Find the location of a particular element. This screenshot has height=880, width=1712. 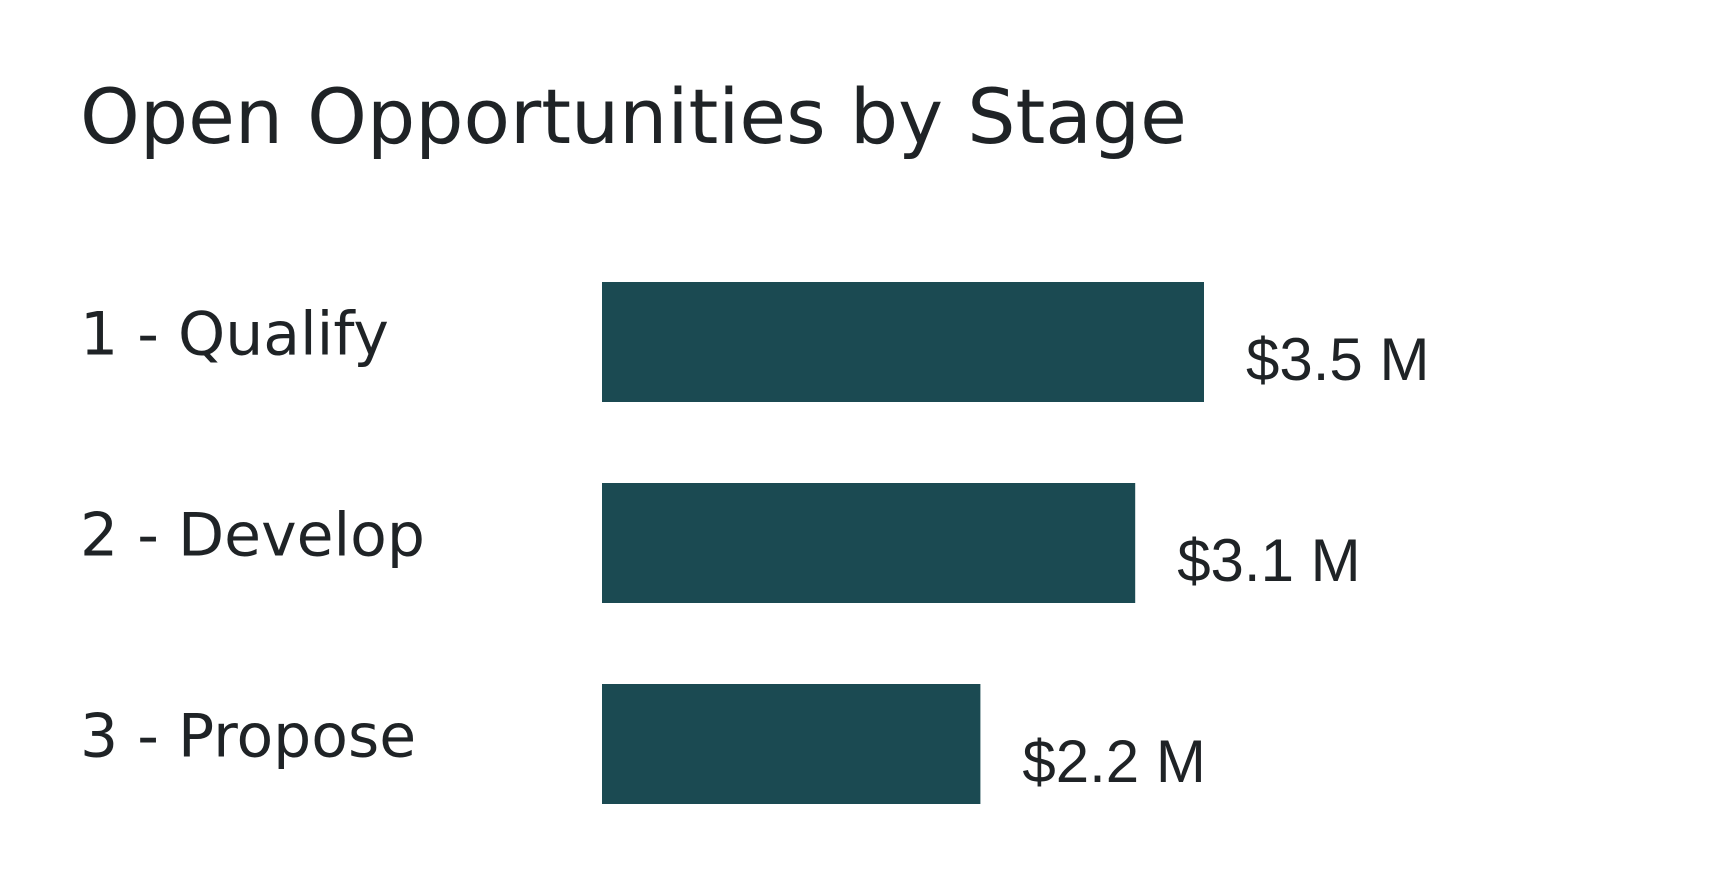

value-label: $3.1 M is located at coordinates (1268, 560).